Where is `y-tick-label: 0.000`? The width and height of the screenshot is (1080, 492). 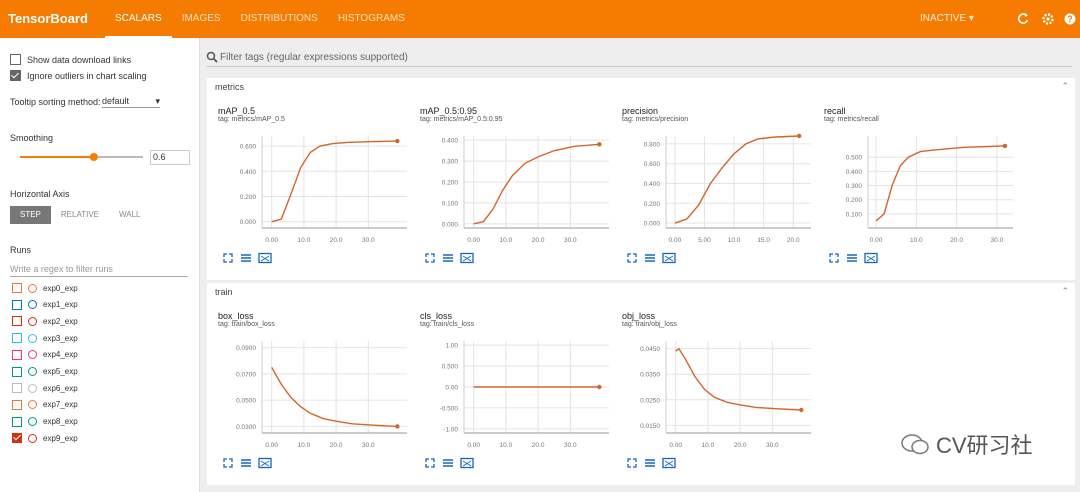 y-tick-label: 0.000 is located at coordinates (652, 224).